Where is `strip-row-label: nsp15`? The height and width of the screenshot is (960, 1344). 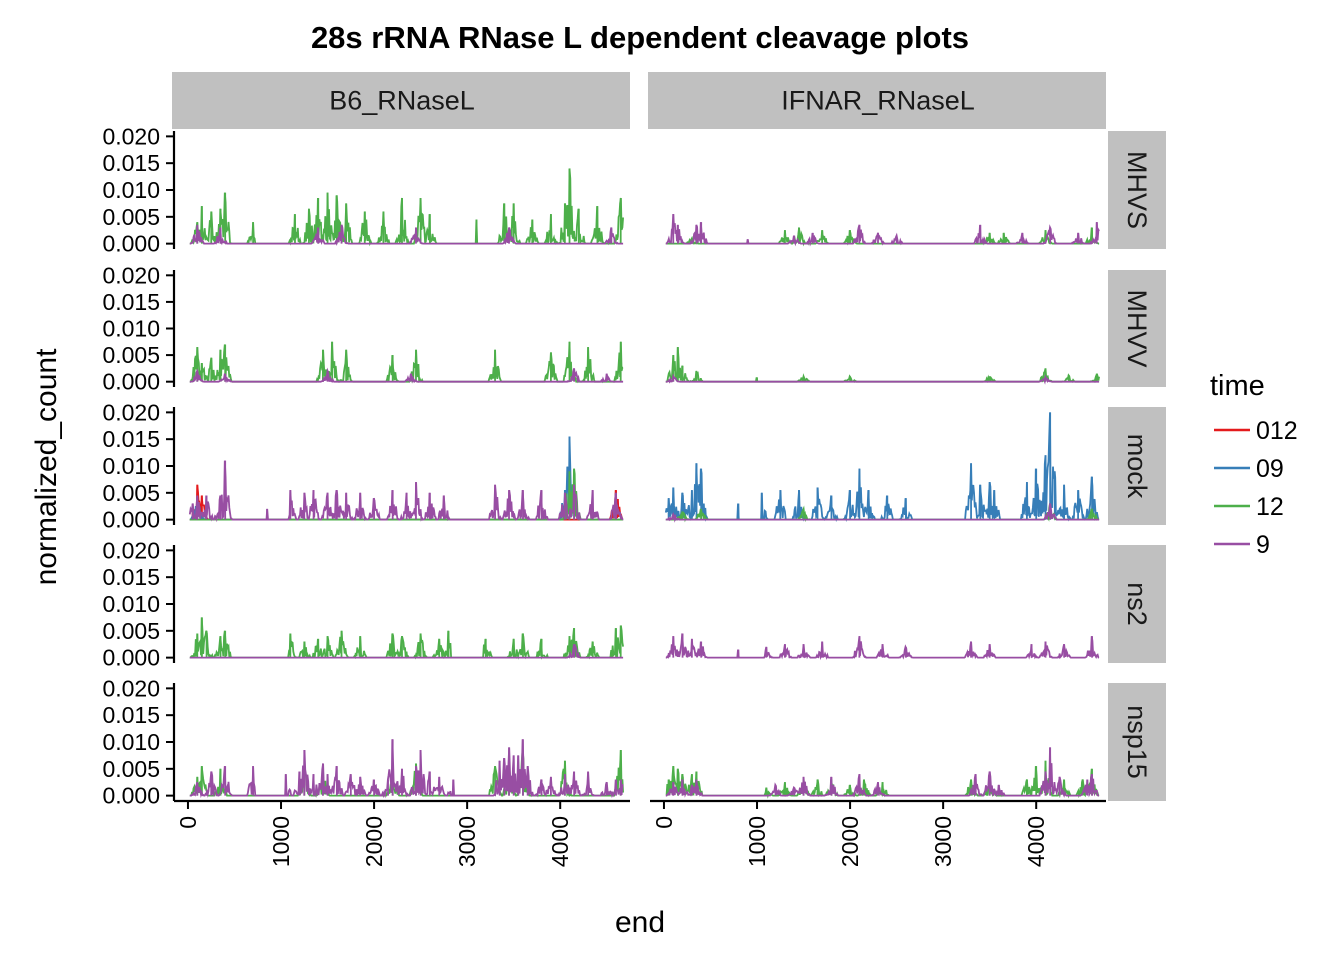 strip-row-label: nsp15 is located at coordinates (1137, 742).